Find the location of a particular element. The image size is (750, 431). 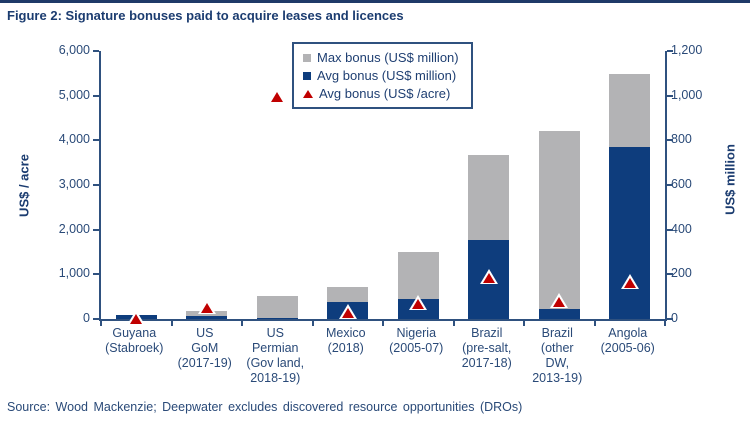

left-axis-tick: 1,000 is located at coordinates (74, 273).